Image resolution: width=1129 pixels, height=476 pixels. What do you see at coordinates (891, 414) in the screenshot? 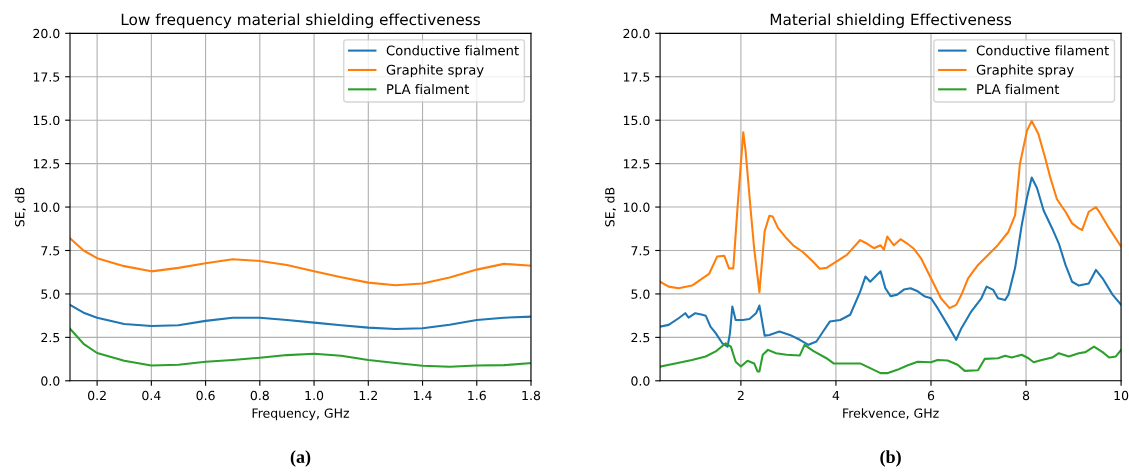
I see `x-axis-title: Frekvence, GHz` at bounding box center [891, 414].